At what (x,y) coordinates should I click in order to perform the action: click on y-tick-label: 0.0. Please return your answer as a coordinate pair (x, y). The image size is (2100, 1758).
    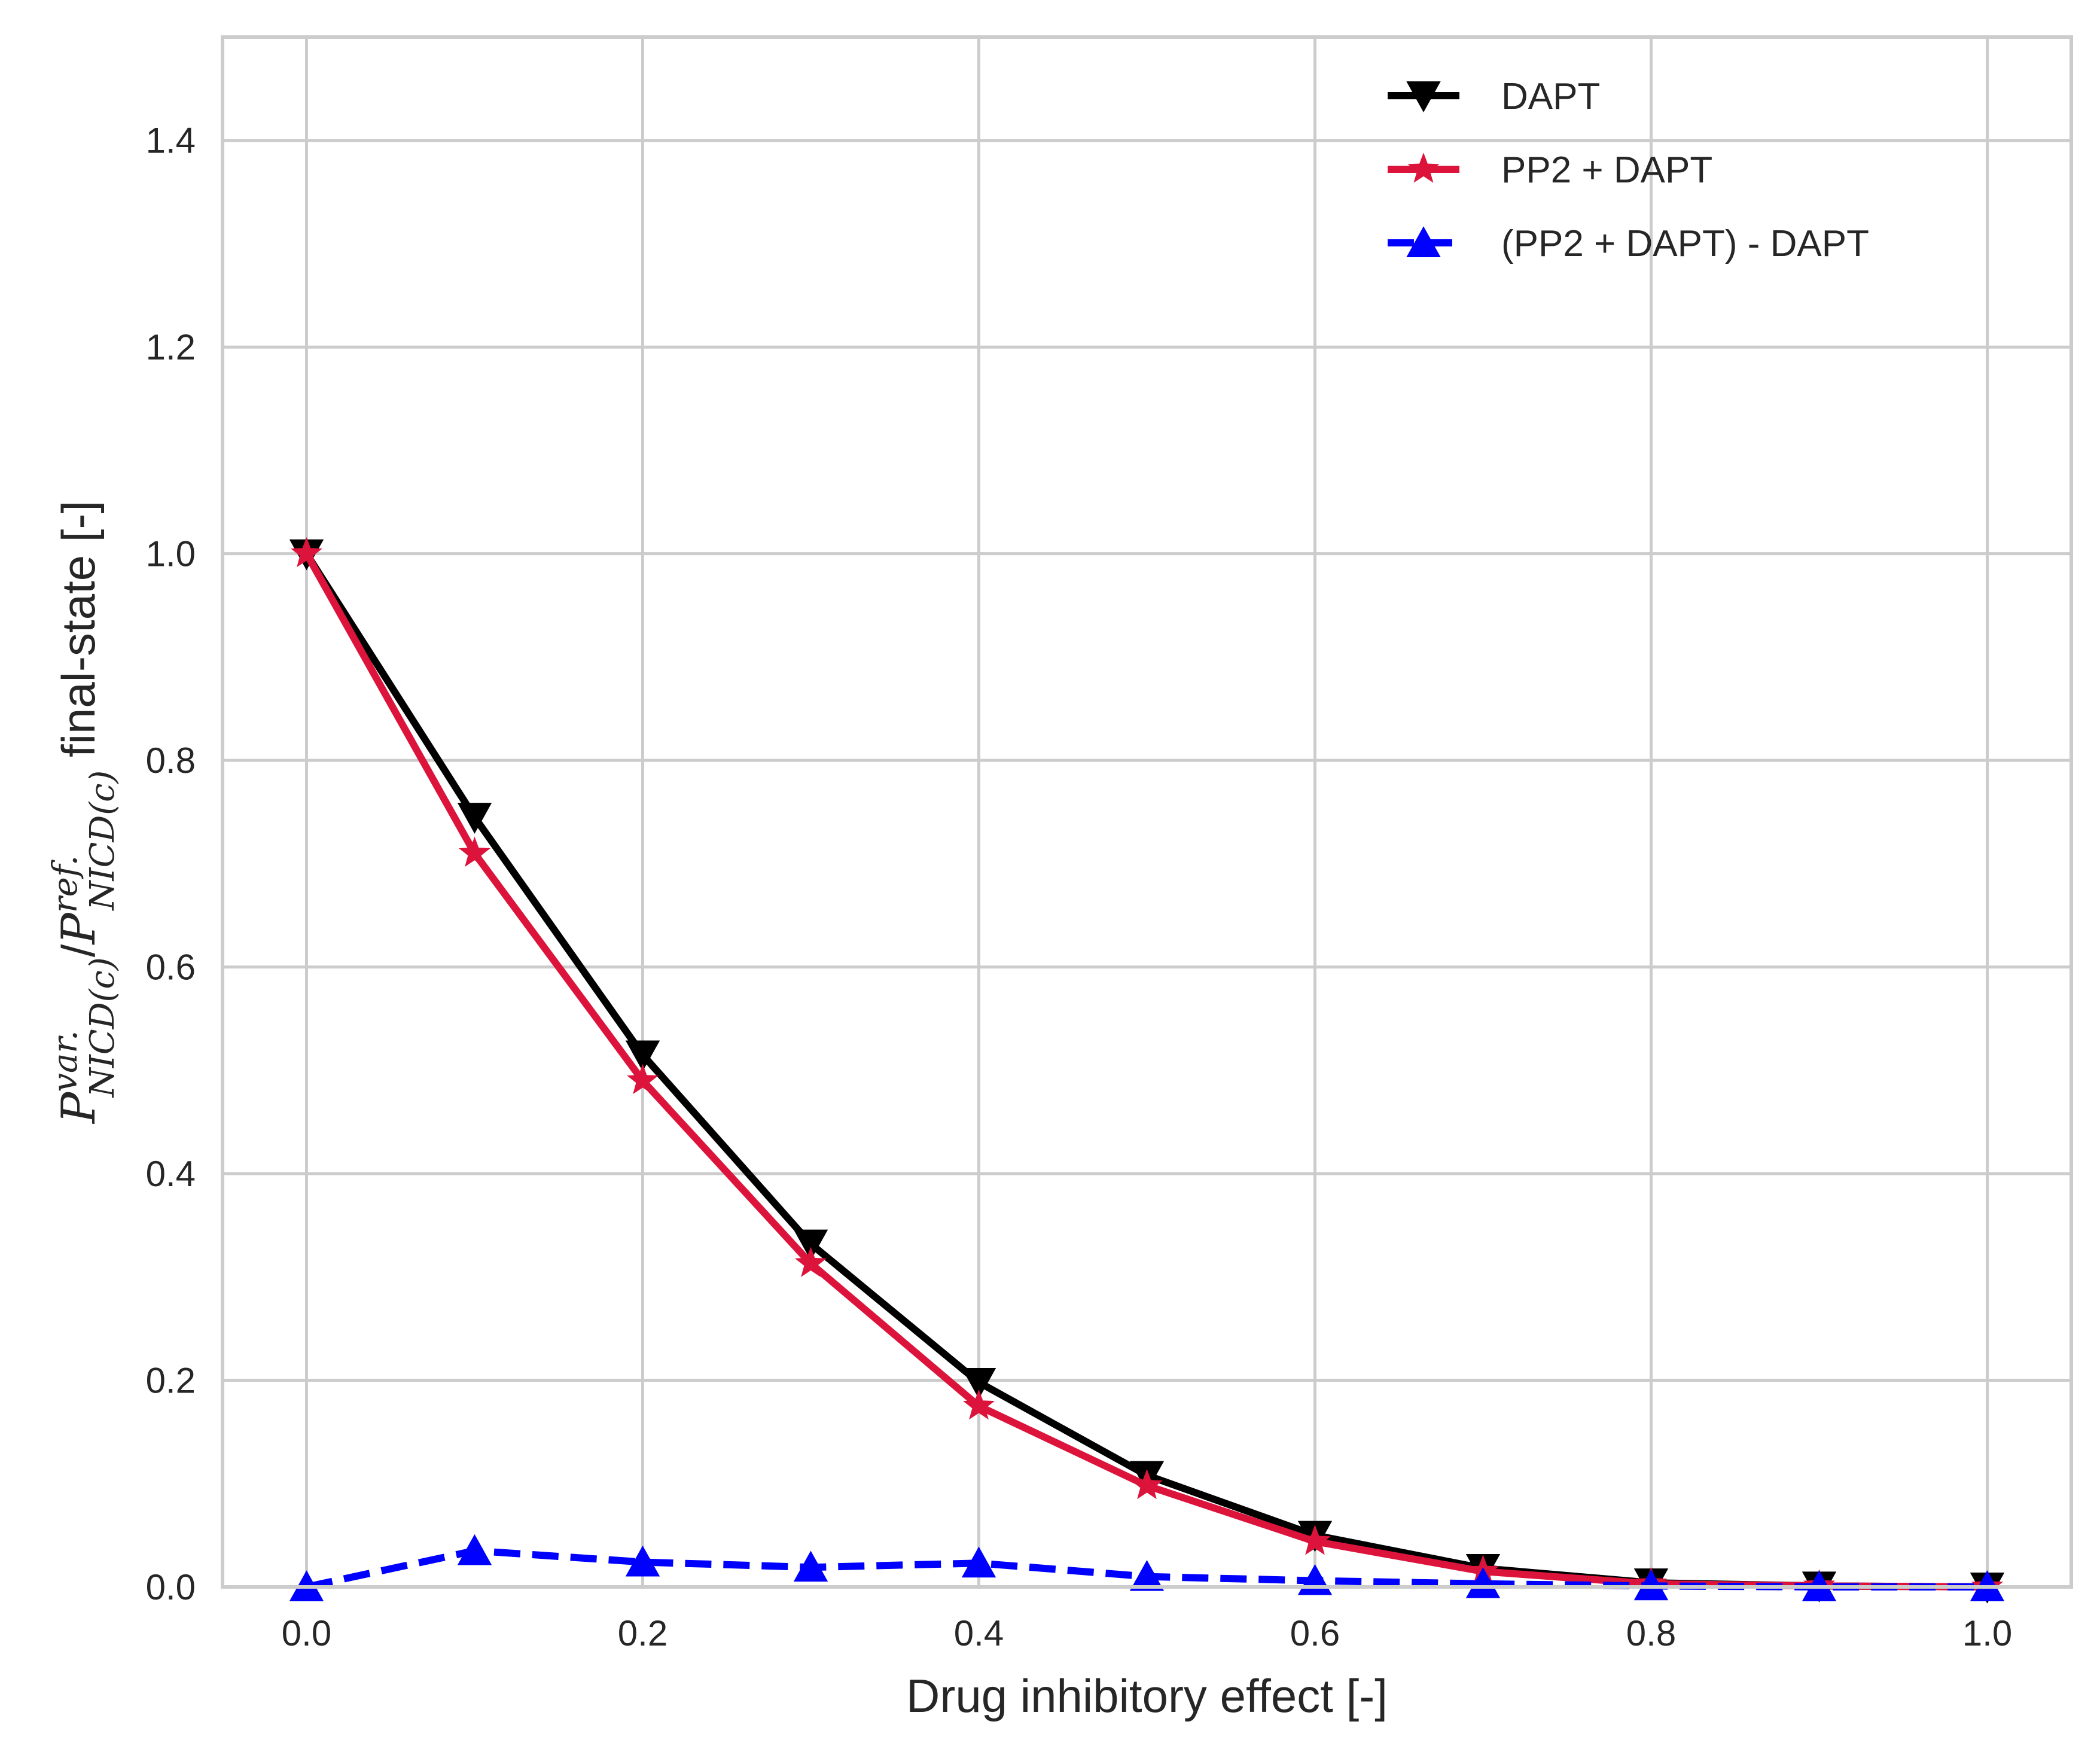
    Looking at the image, I should click on (171, 1587).